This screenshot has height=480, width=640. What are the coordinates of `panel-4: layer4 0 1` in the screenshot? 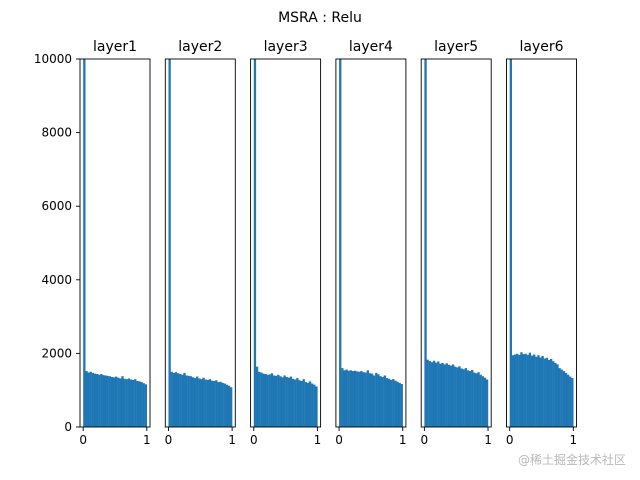 It's located at (370, 243).